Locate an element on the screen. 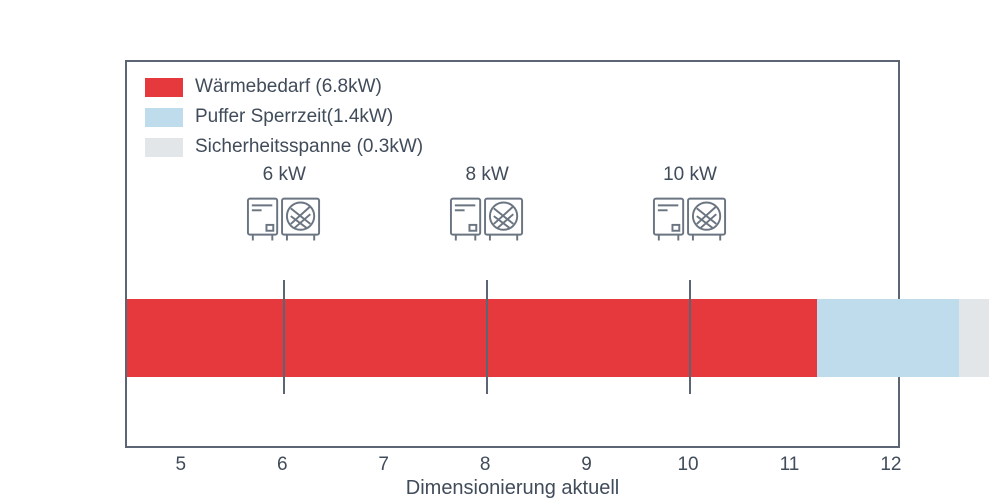 This screenshot has height=500, width=1000. marker-label: 6 kW is located at coordinates (284, 174).